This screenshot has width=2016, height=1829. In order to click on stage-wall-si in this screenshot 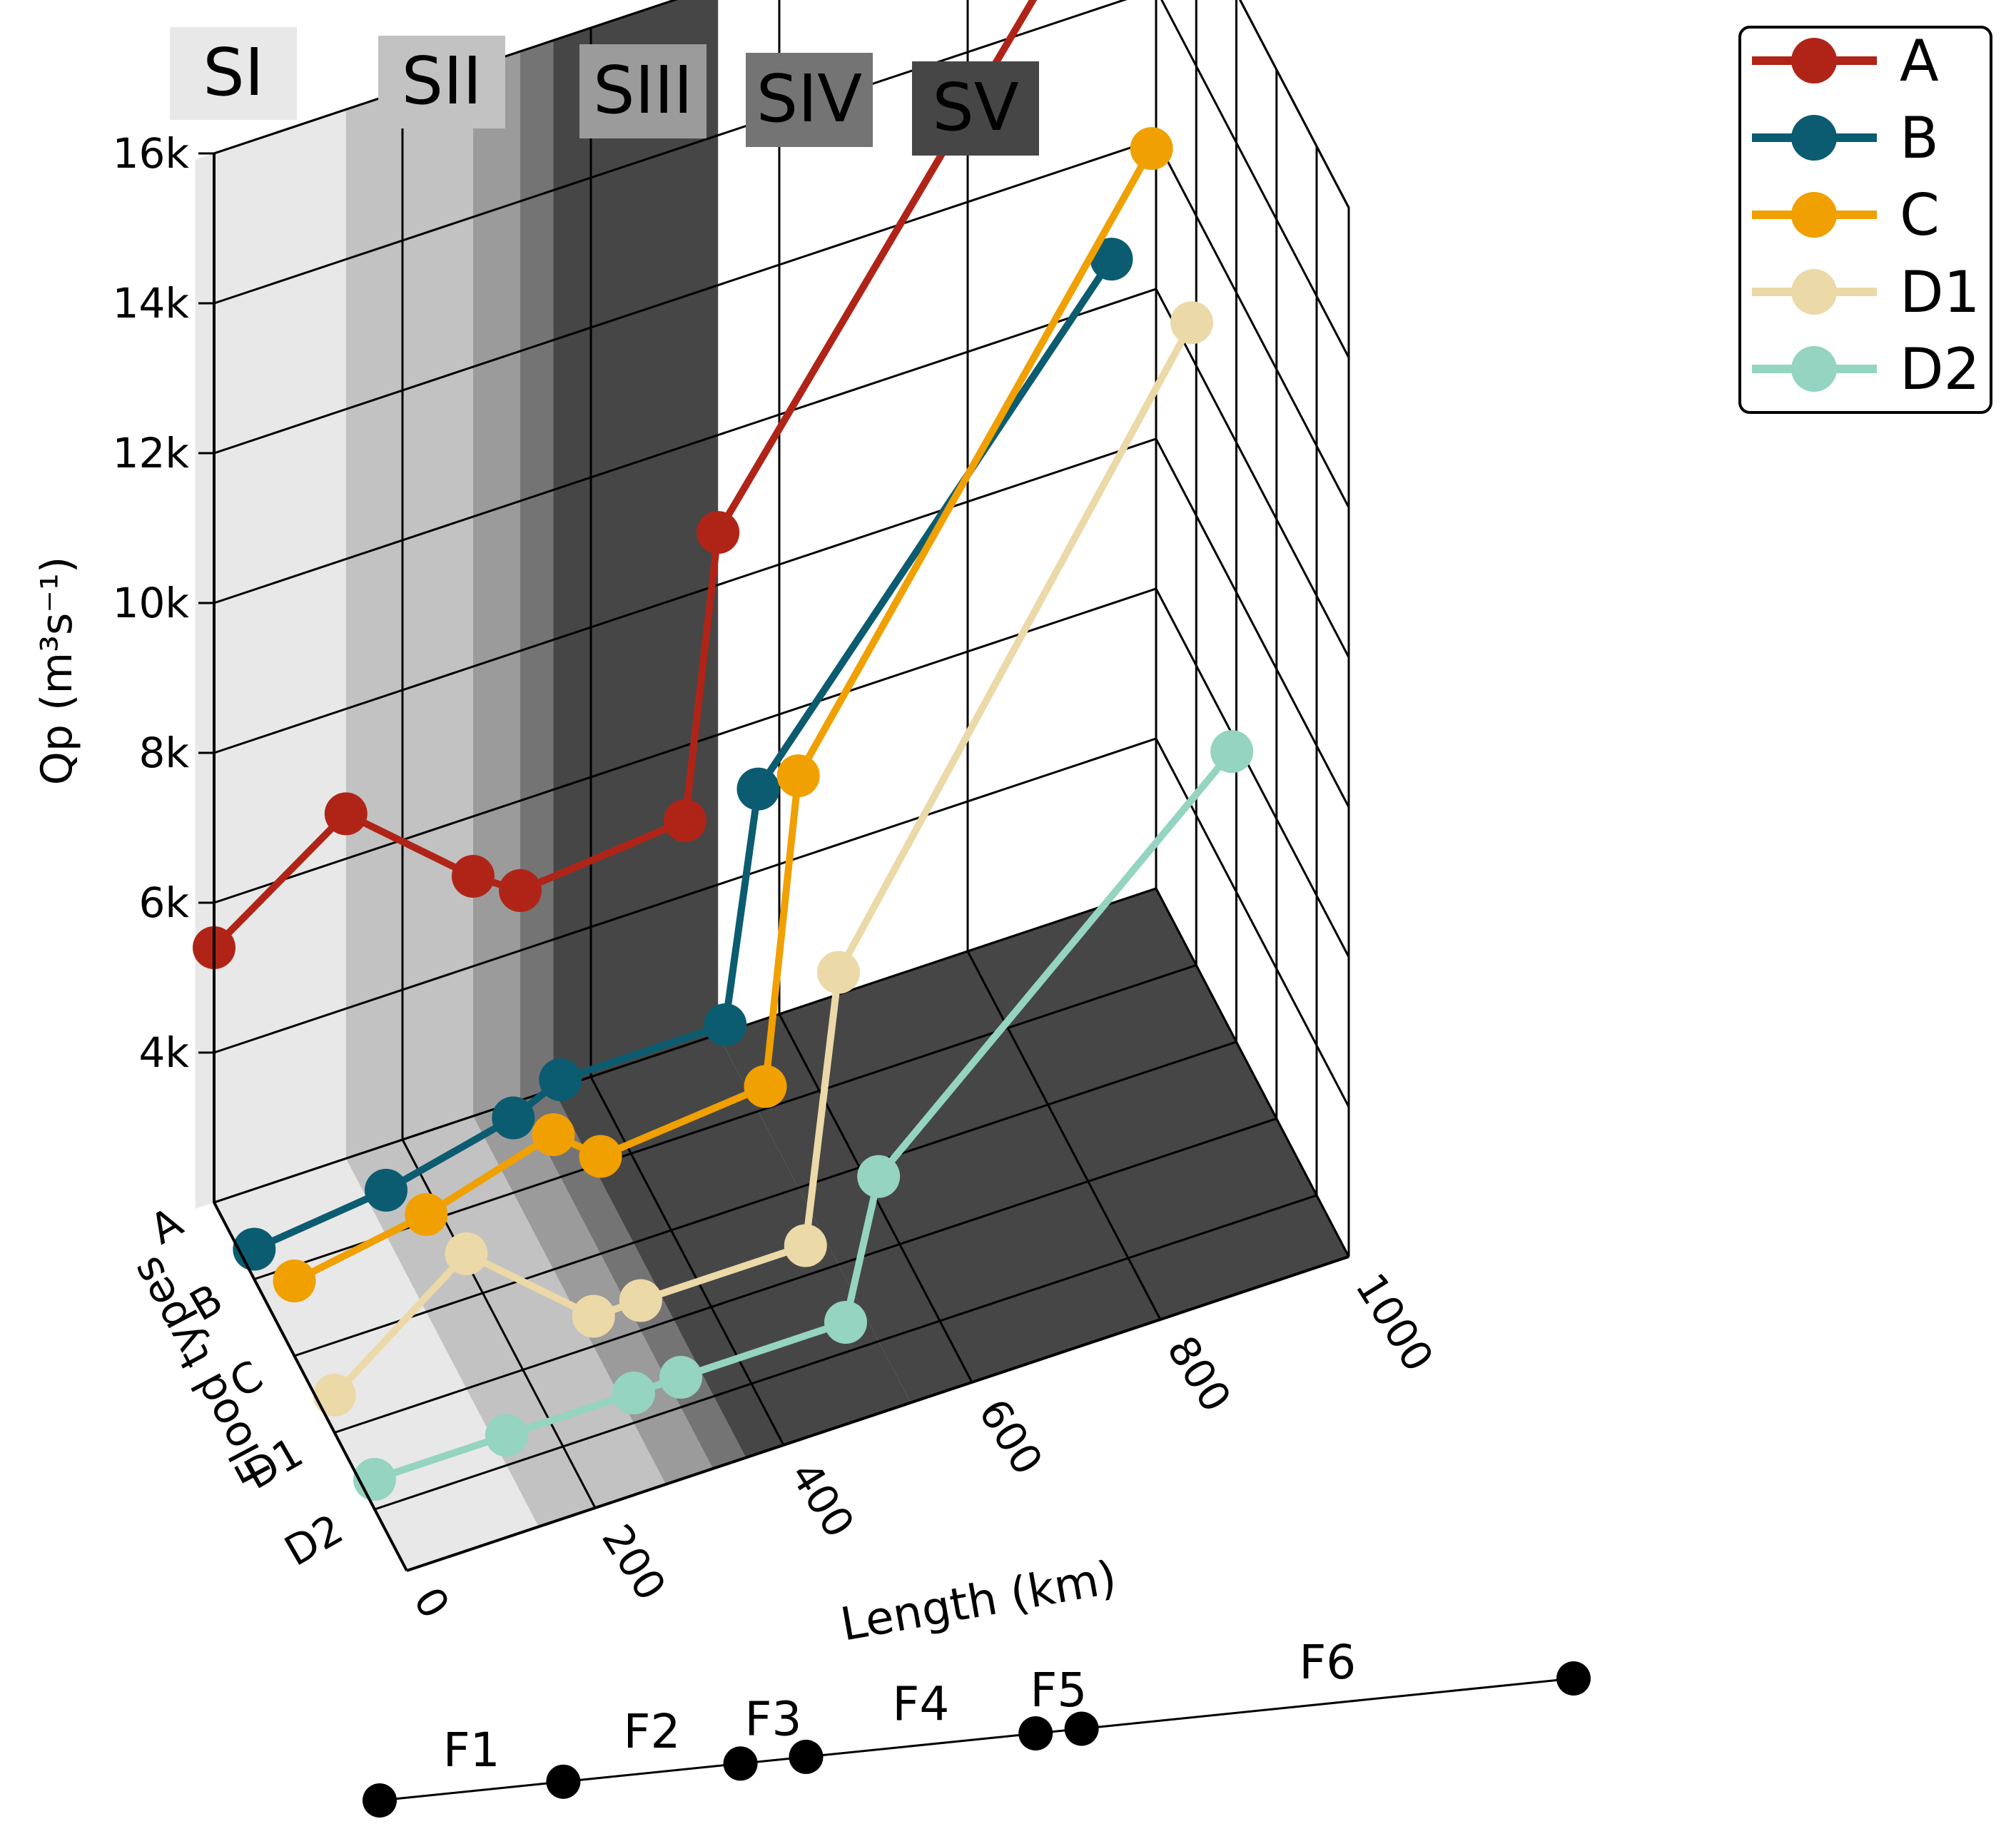, I will do `click(280, 656)`.